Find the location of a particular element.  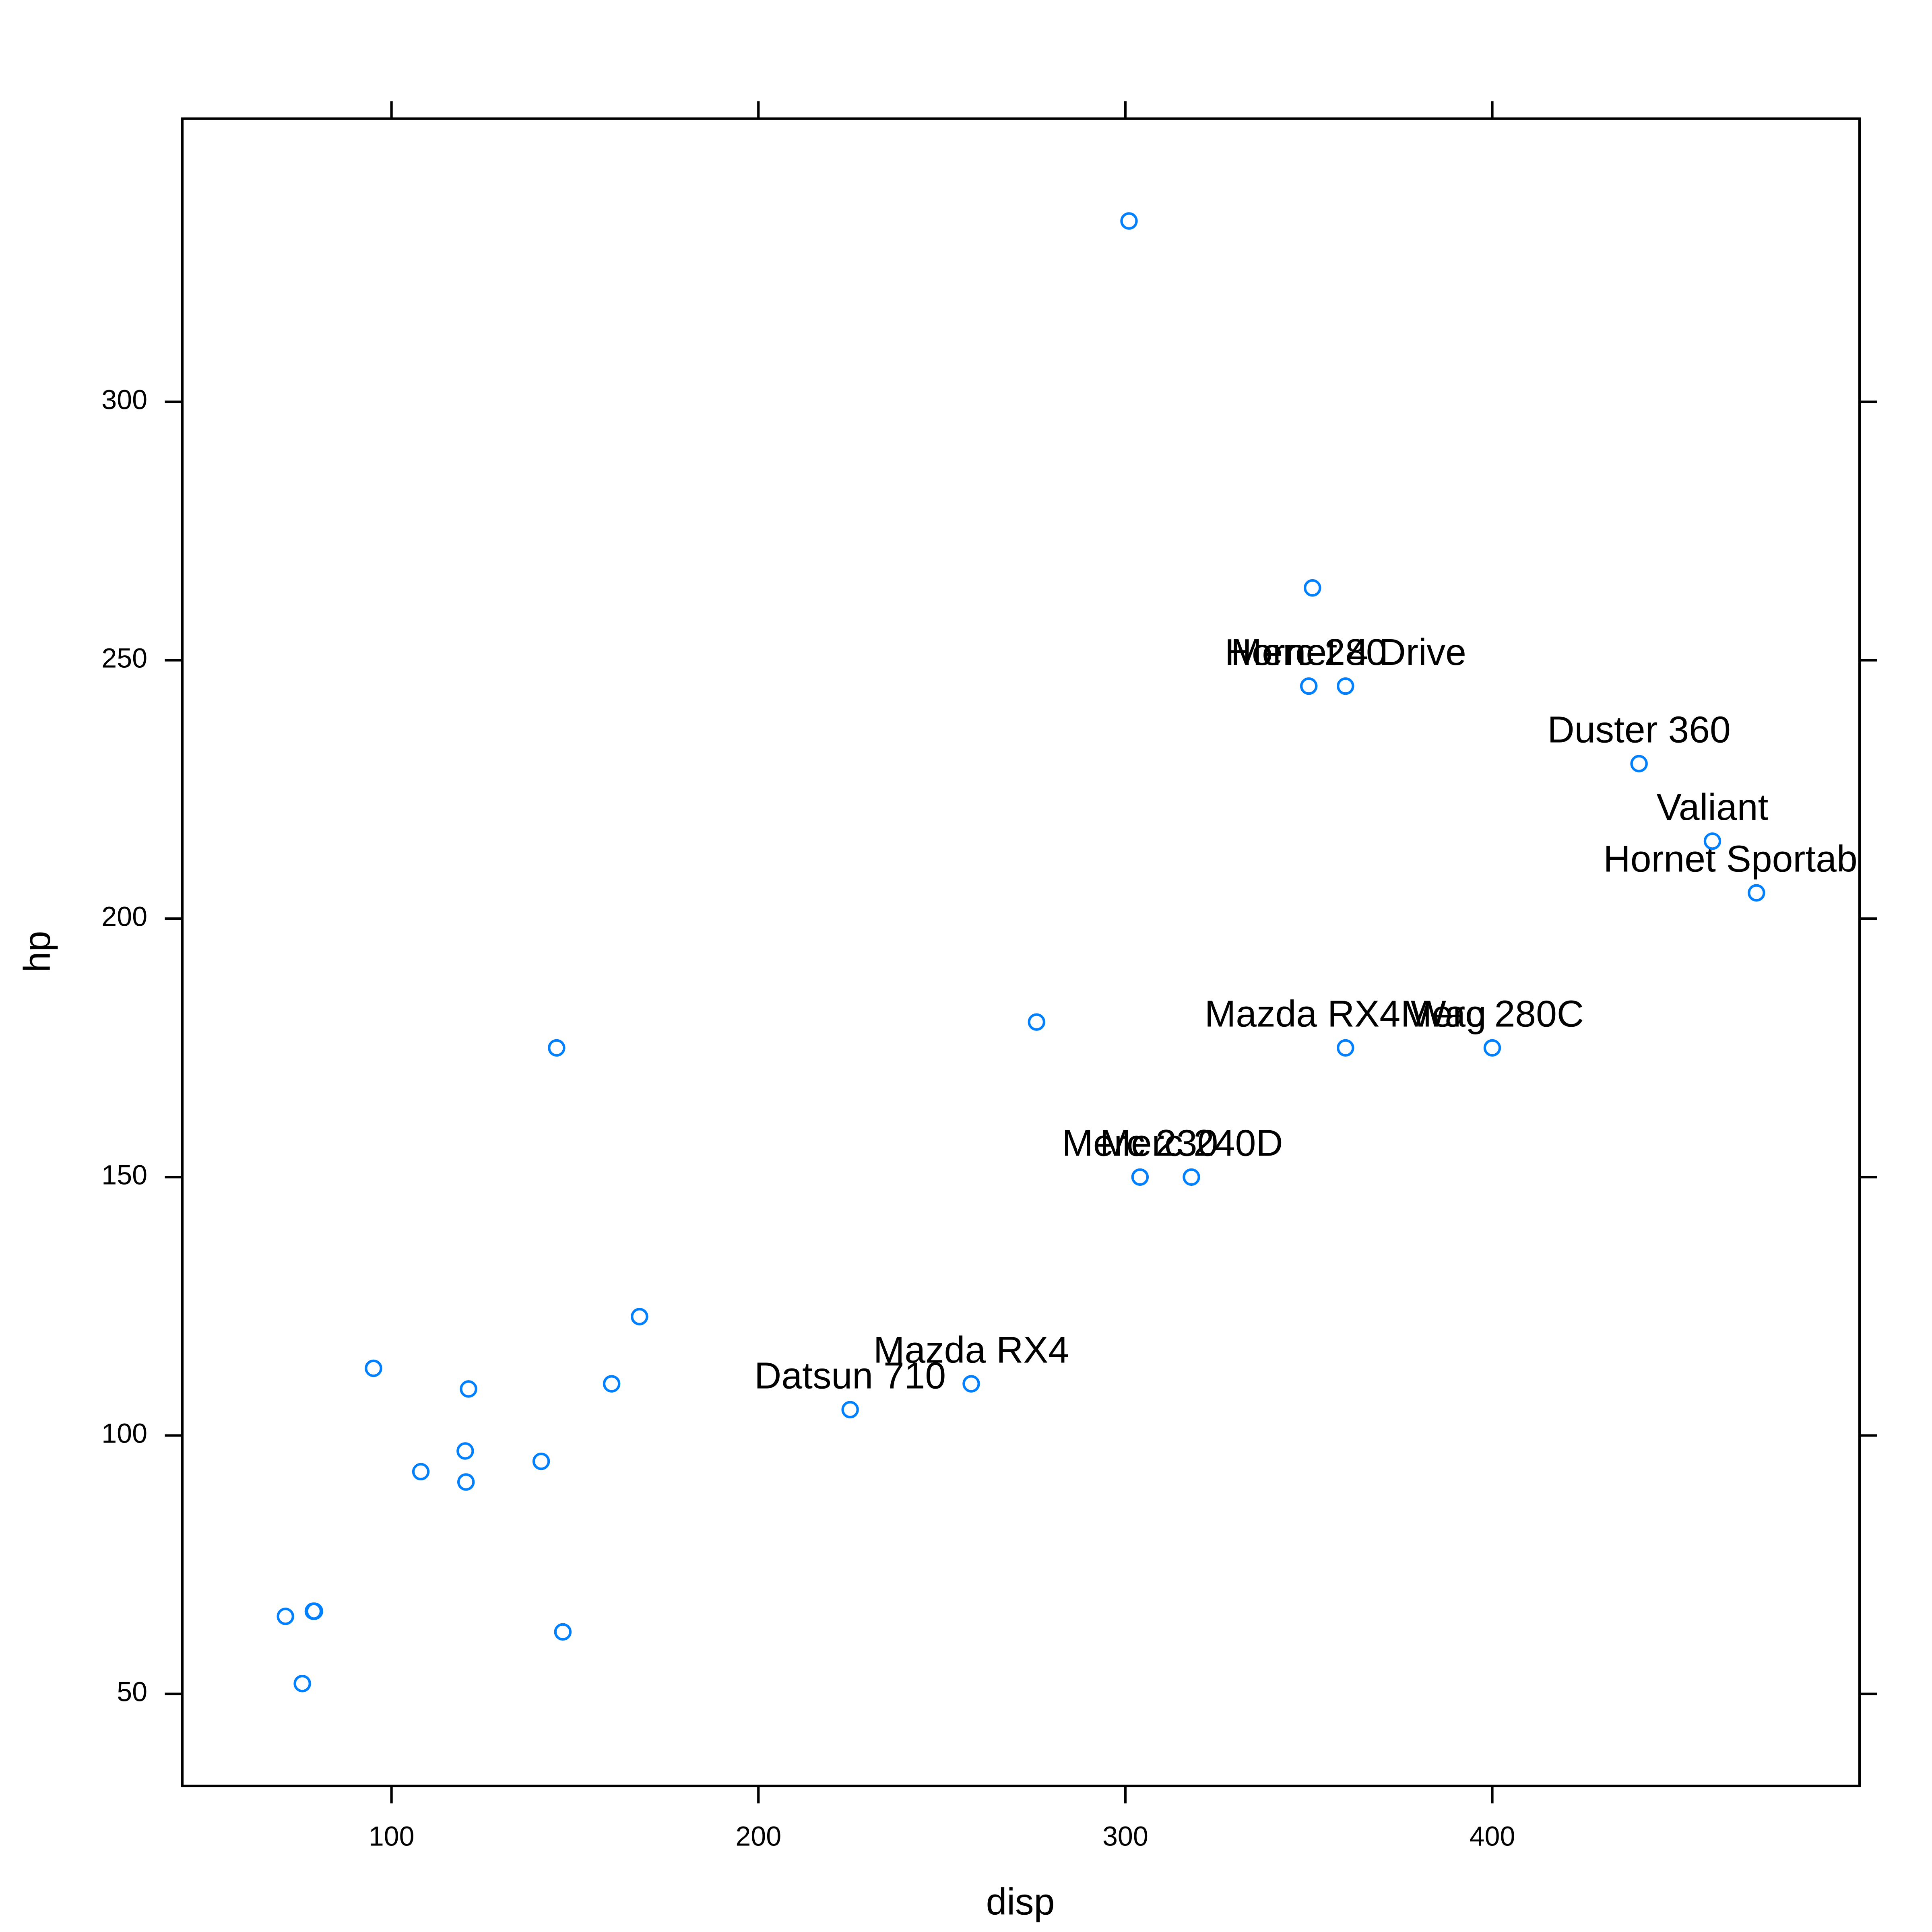

y-tick-label: 300 is located at coordinates (124, 399).